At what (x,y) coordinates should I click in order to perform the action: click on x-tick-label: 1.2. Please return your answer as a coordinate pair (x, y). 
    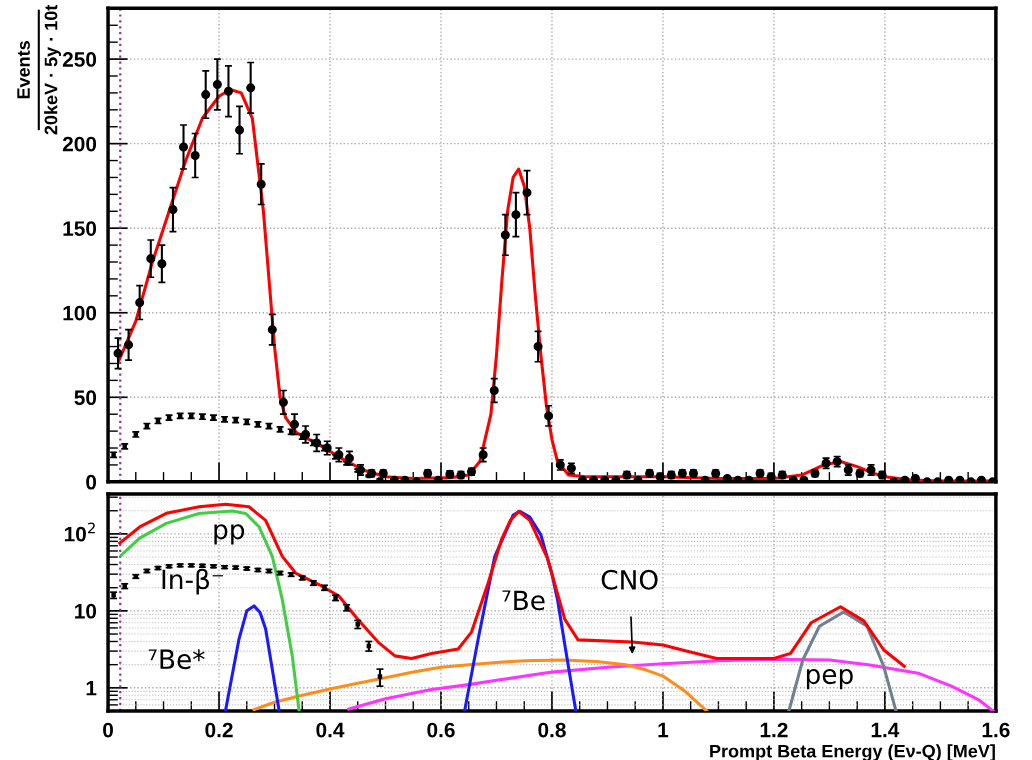
    Looking at the image, I should click on (774, 730).